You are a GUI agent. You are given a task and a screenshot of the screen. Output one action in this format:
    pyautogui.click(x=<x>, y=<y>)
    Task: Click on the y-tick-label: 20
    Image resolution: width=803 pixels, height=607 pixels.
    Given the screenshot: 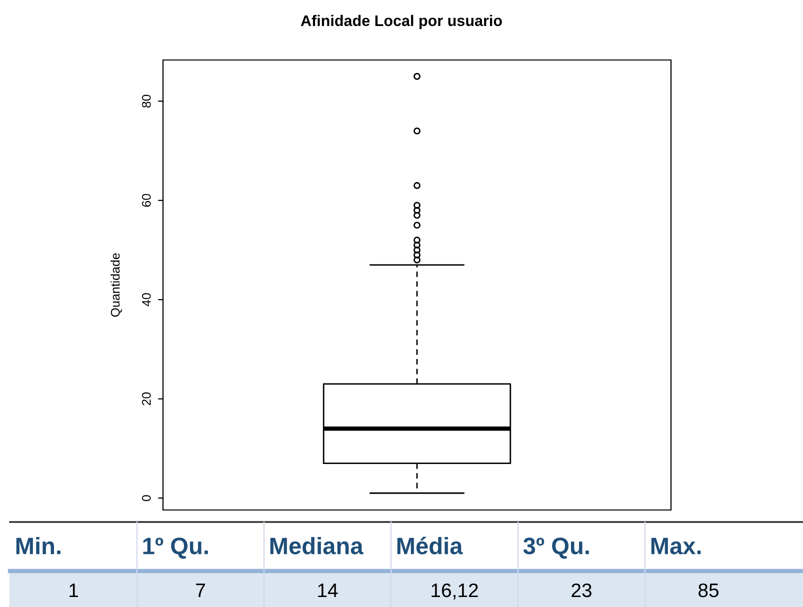 What is the action you would take?
    pyautogui.click(x=146, y=399)
    